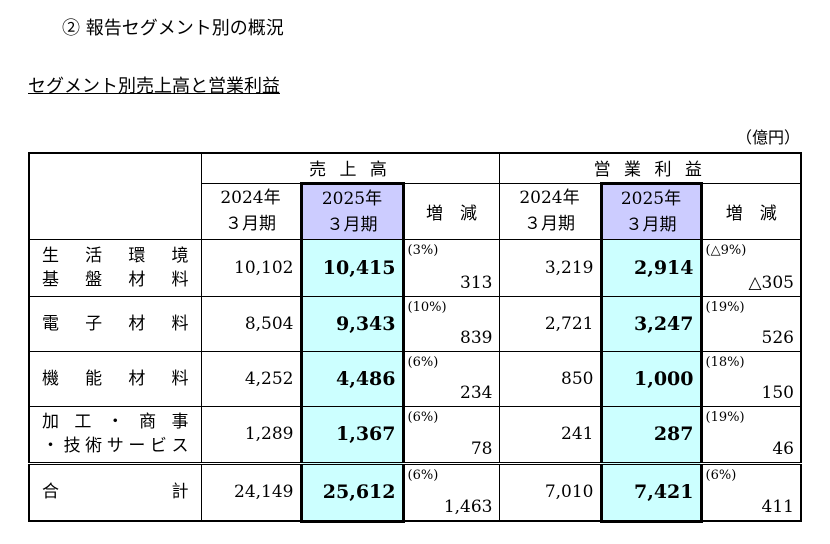 The width and height of the screenshot is (830, 544). I want to click on value-2025: 3,247, so click(651, 323).